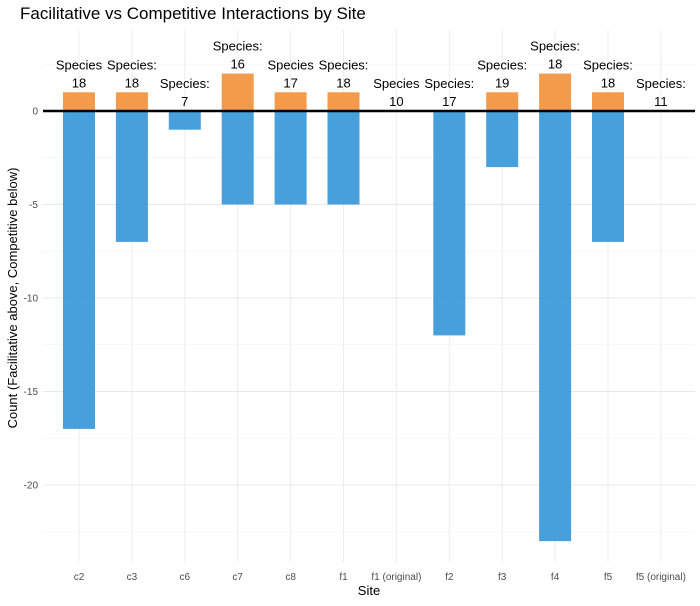 The image size is (700, 606). Describe the element at coordinates (343, 577) in the screenshot. I see `x-tick-label: f1` at that location.